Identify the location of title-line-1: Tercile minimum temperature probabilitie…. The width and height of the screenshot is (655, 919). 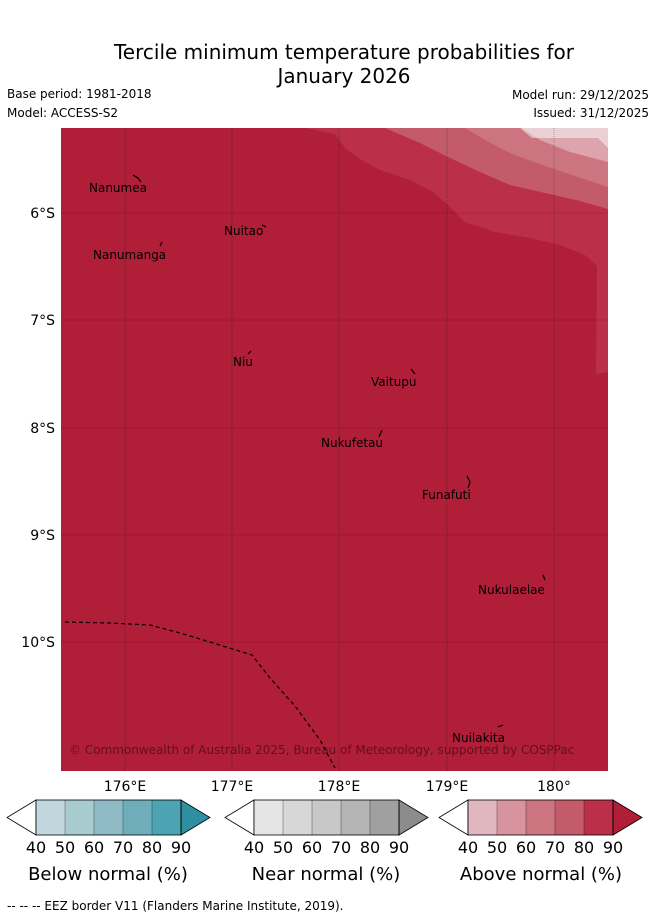
(344, 52).